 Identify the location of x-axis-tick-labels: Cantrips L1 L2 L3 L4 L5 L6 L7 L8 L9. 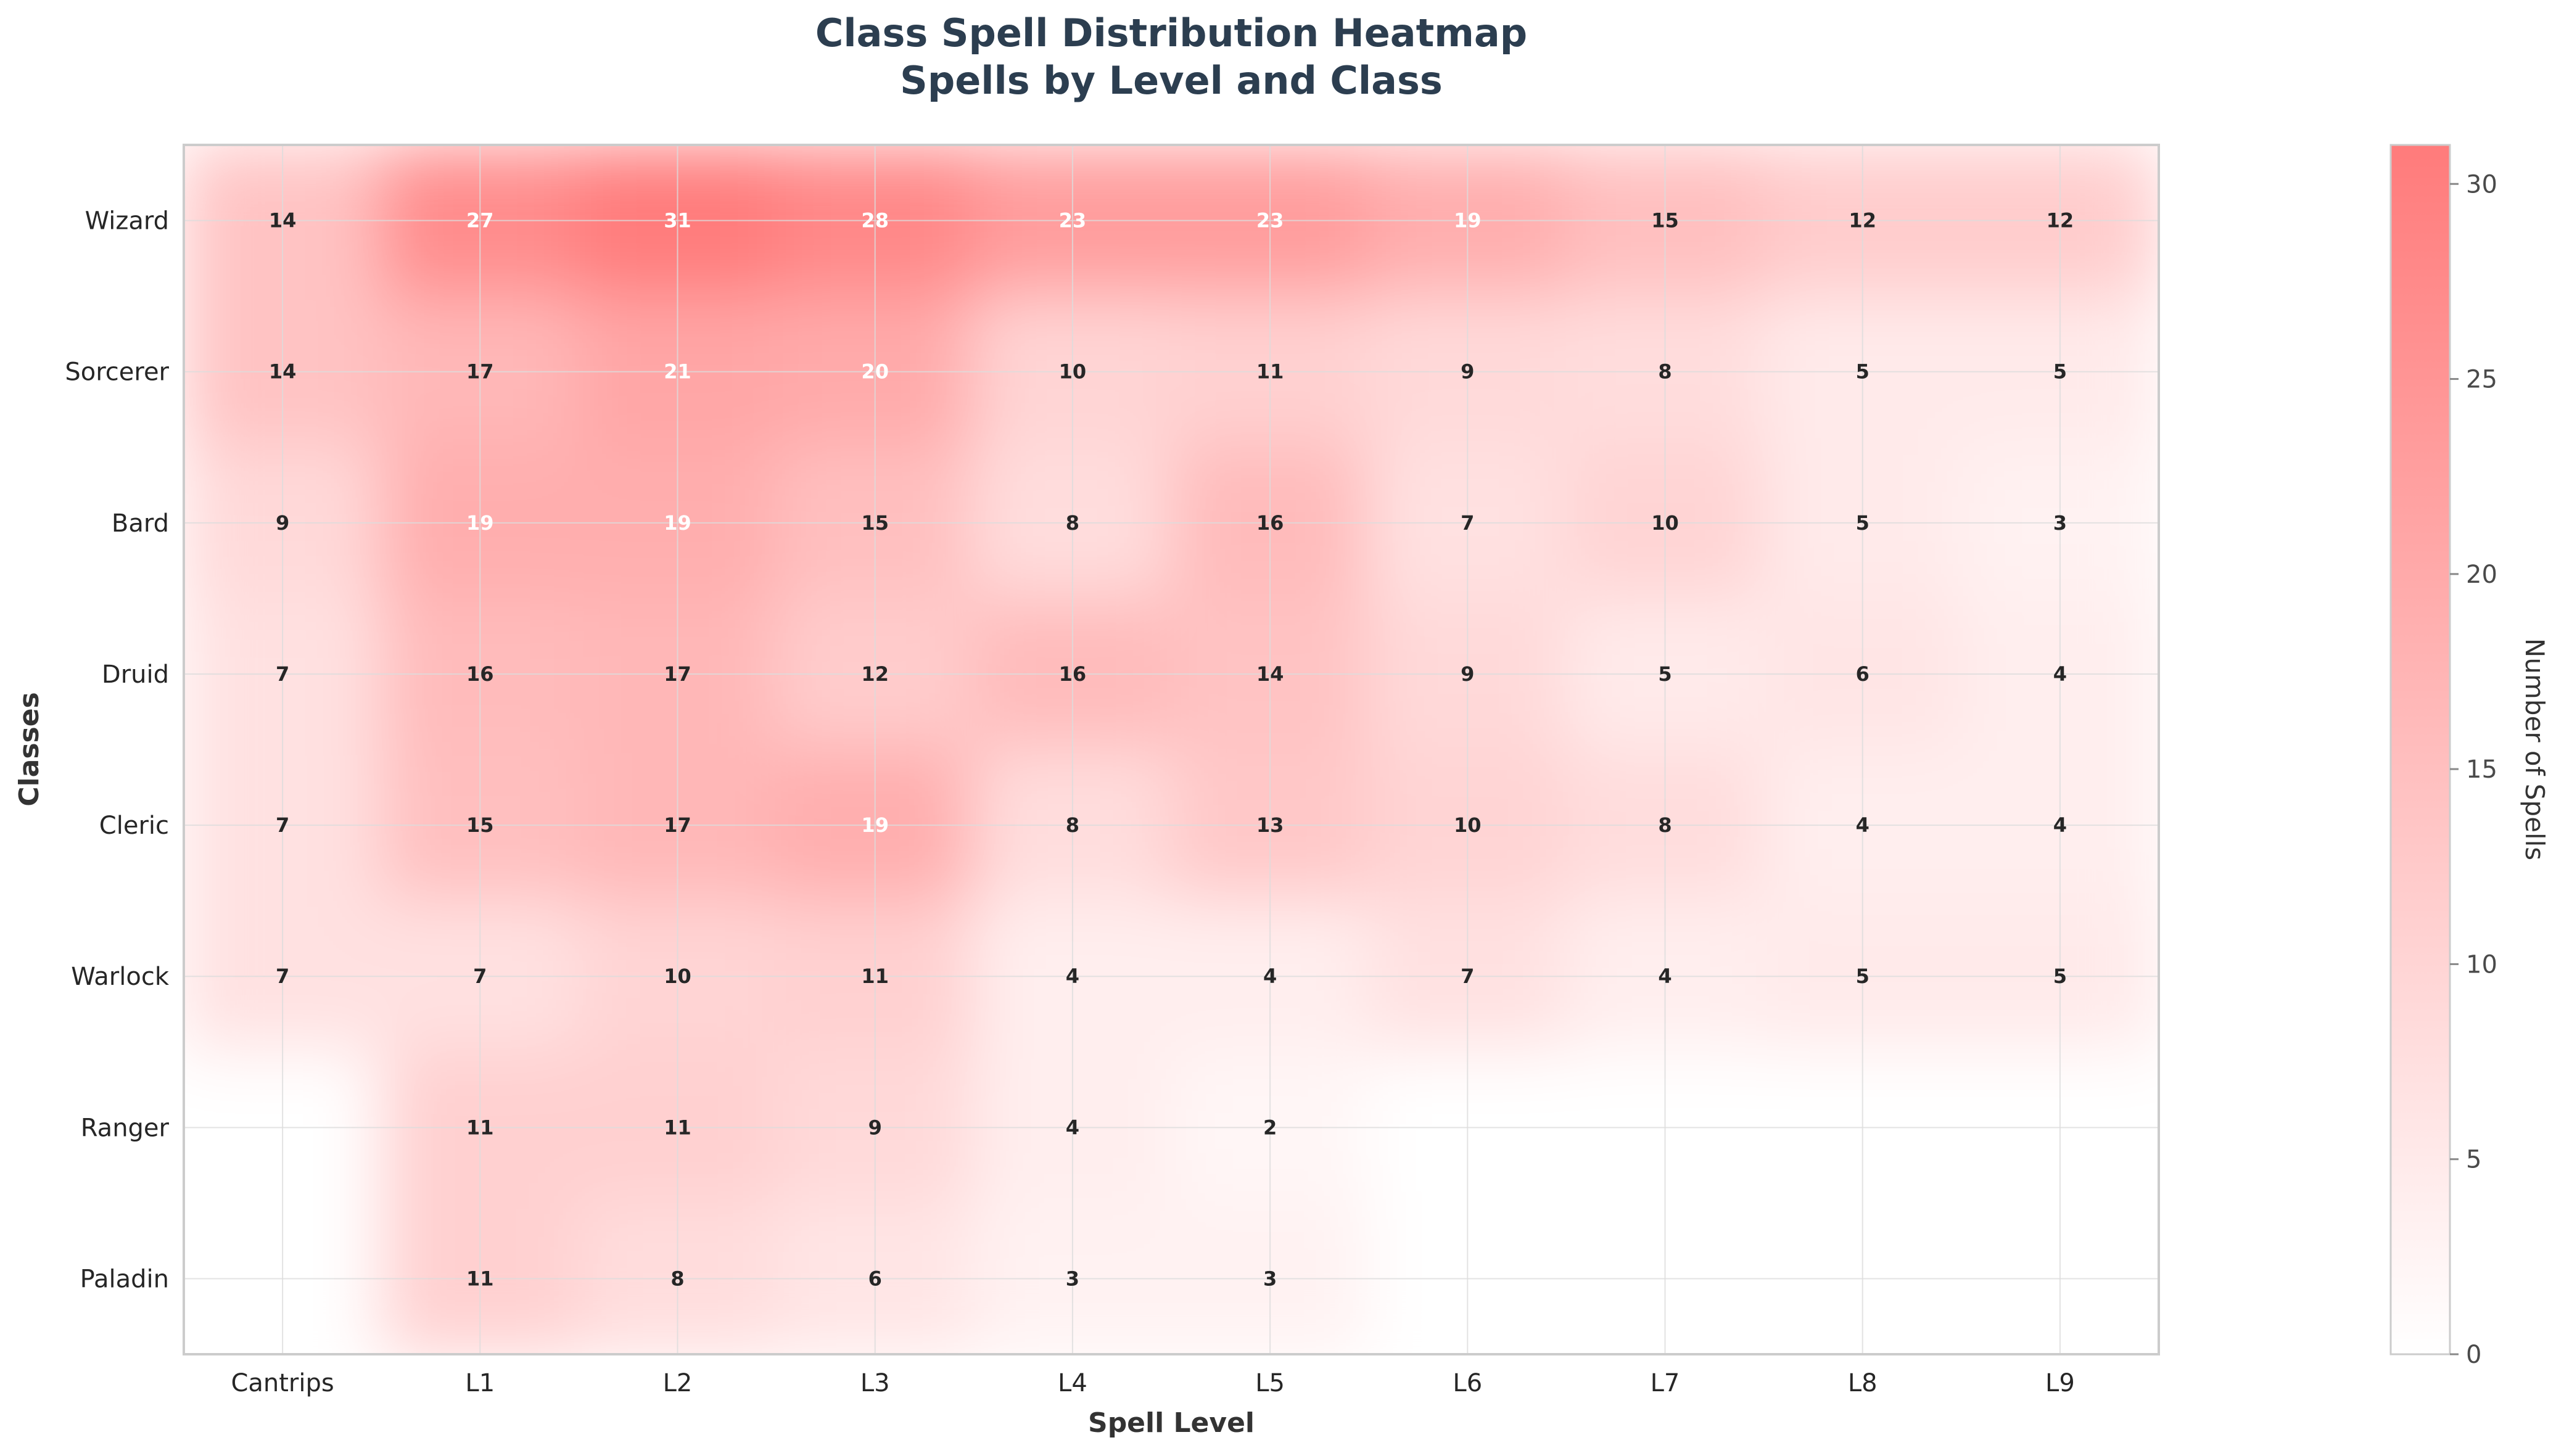
(1153, 1383).